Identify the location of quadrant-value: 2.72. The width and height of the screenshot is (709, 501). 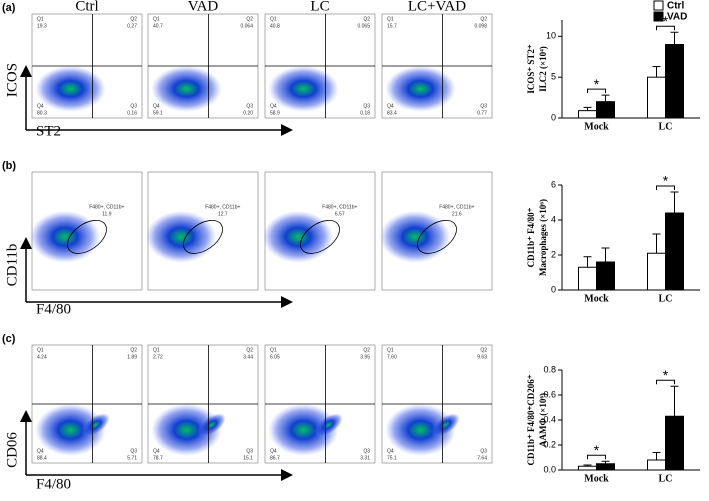
(158, 357).